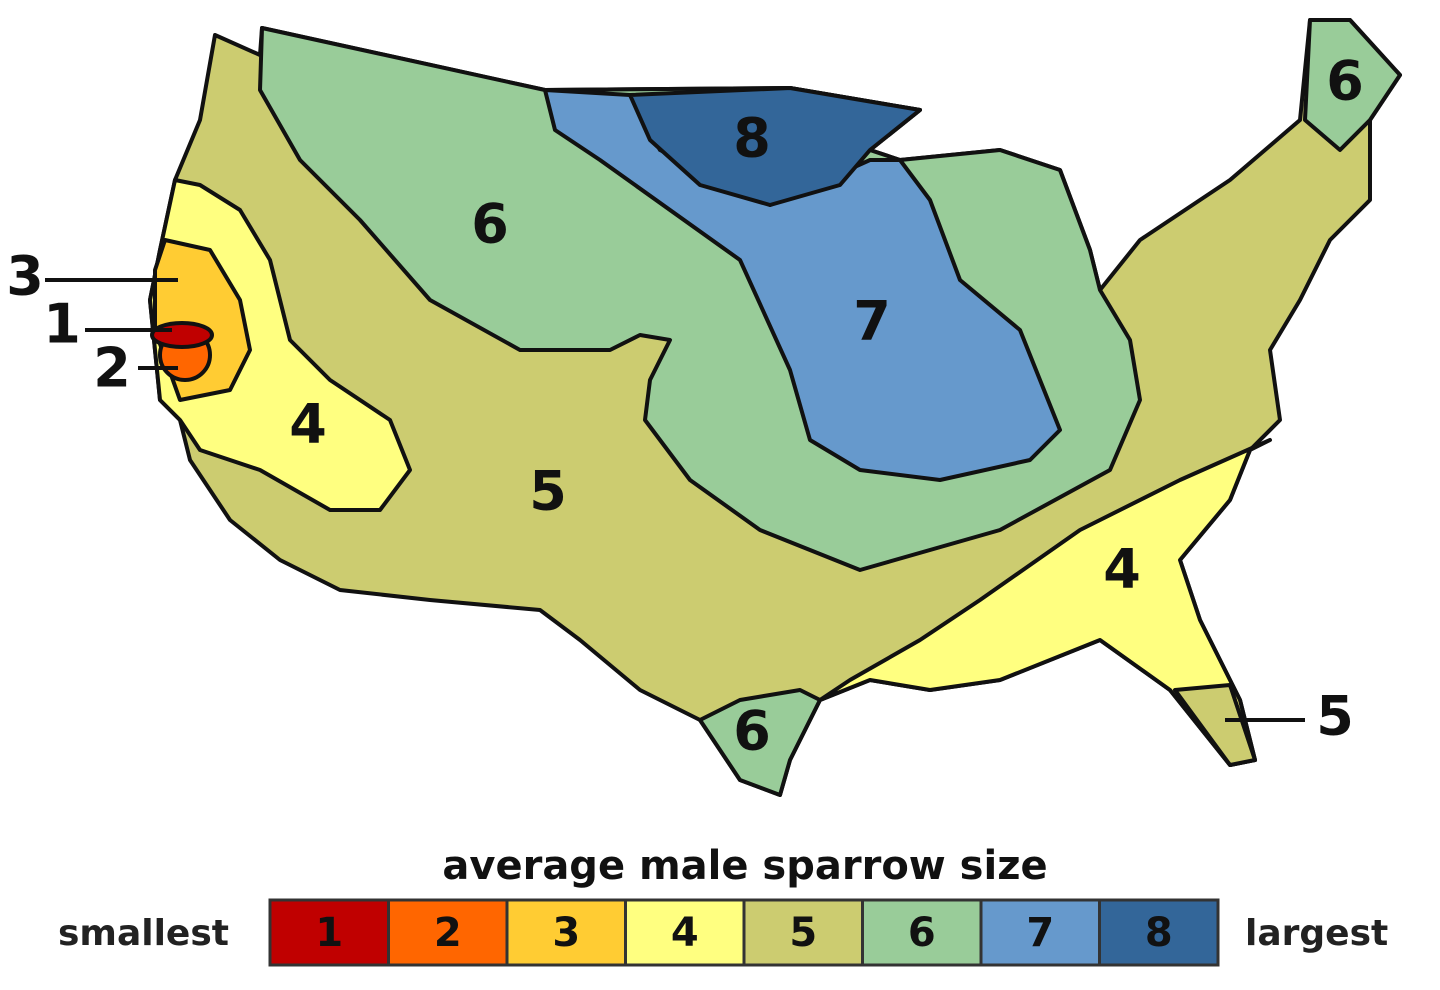 This screenshot has height=990, width=1440. What do you see at coordinates (62, 324) in the screenshot?
I see `region-label: 1` at bounding box center [62, 324].